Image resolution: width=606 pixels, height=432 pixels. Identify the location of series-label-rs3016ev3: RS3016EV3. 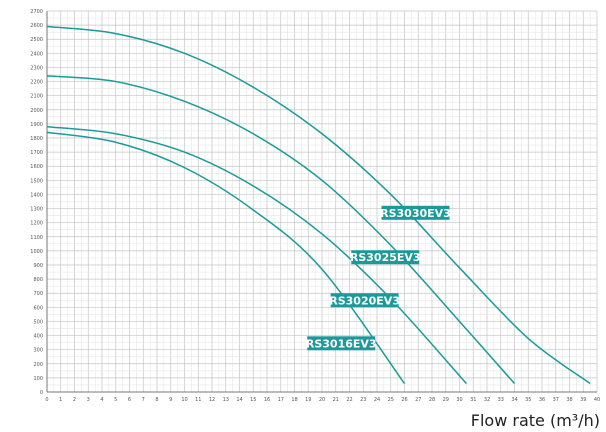
(341, 343).